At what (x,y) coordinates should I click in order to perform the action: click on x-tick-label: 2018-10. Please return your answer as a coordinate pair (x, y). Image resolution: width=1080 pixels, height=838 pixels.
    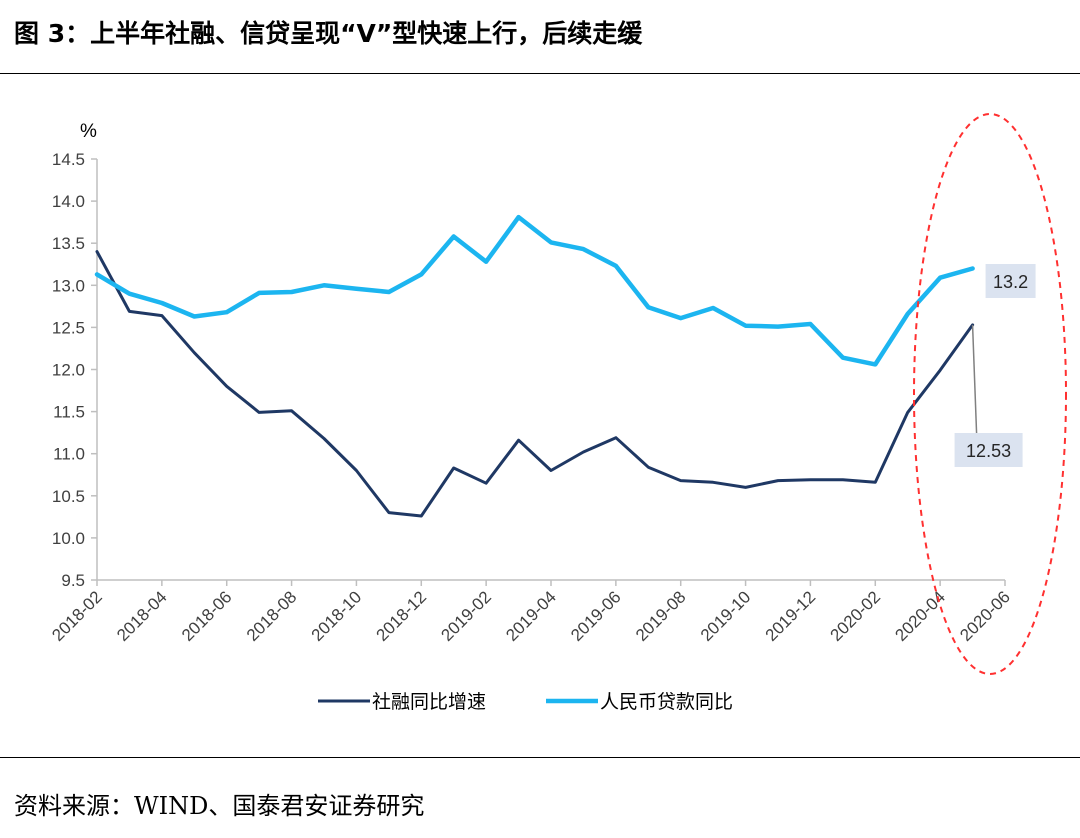
    Looking at the image, I should click on (337, 616).